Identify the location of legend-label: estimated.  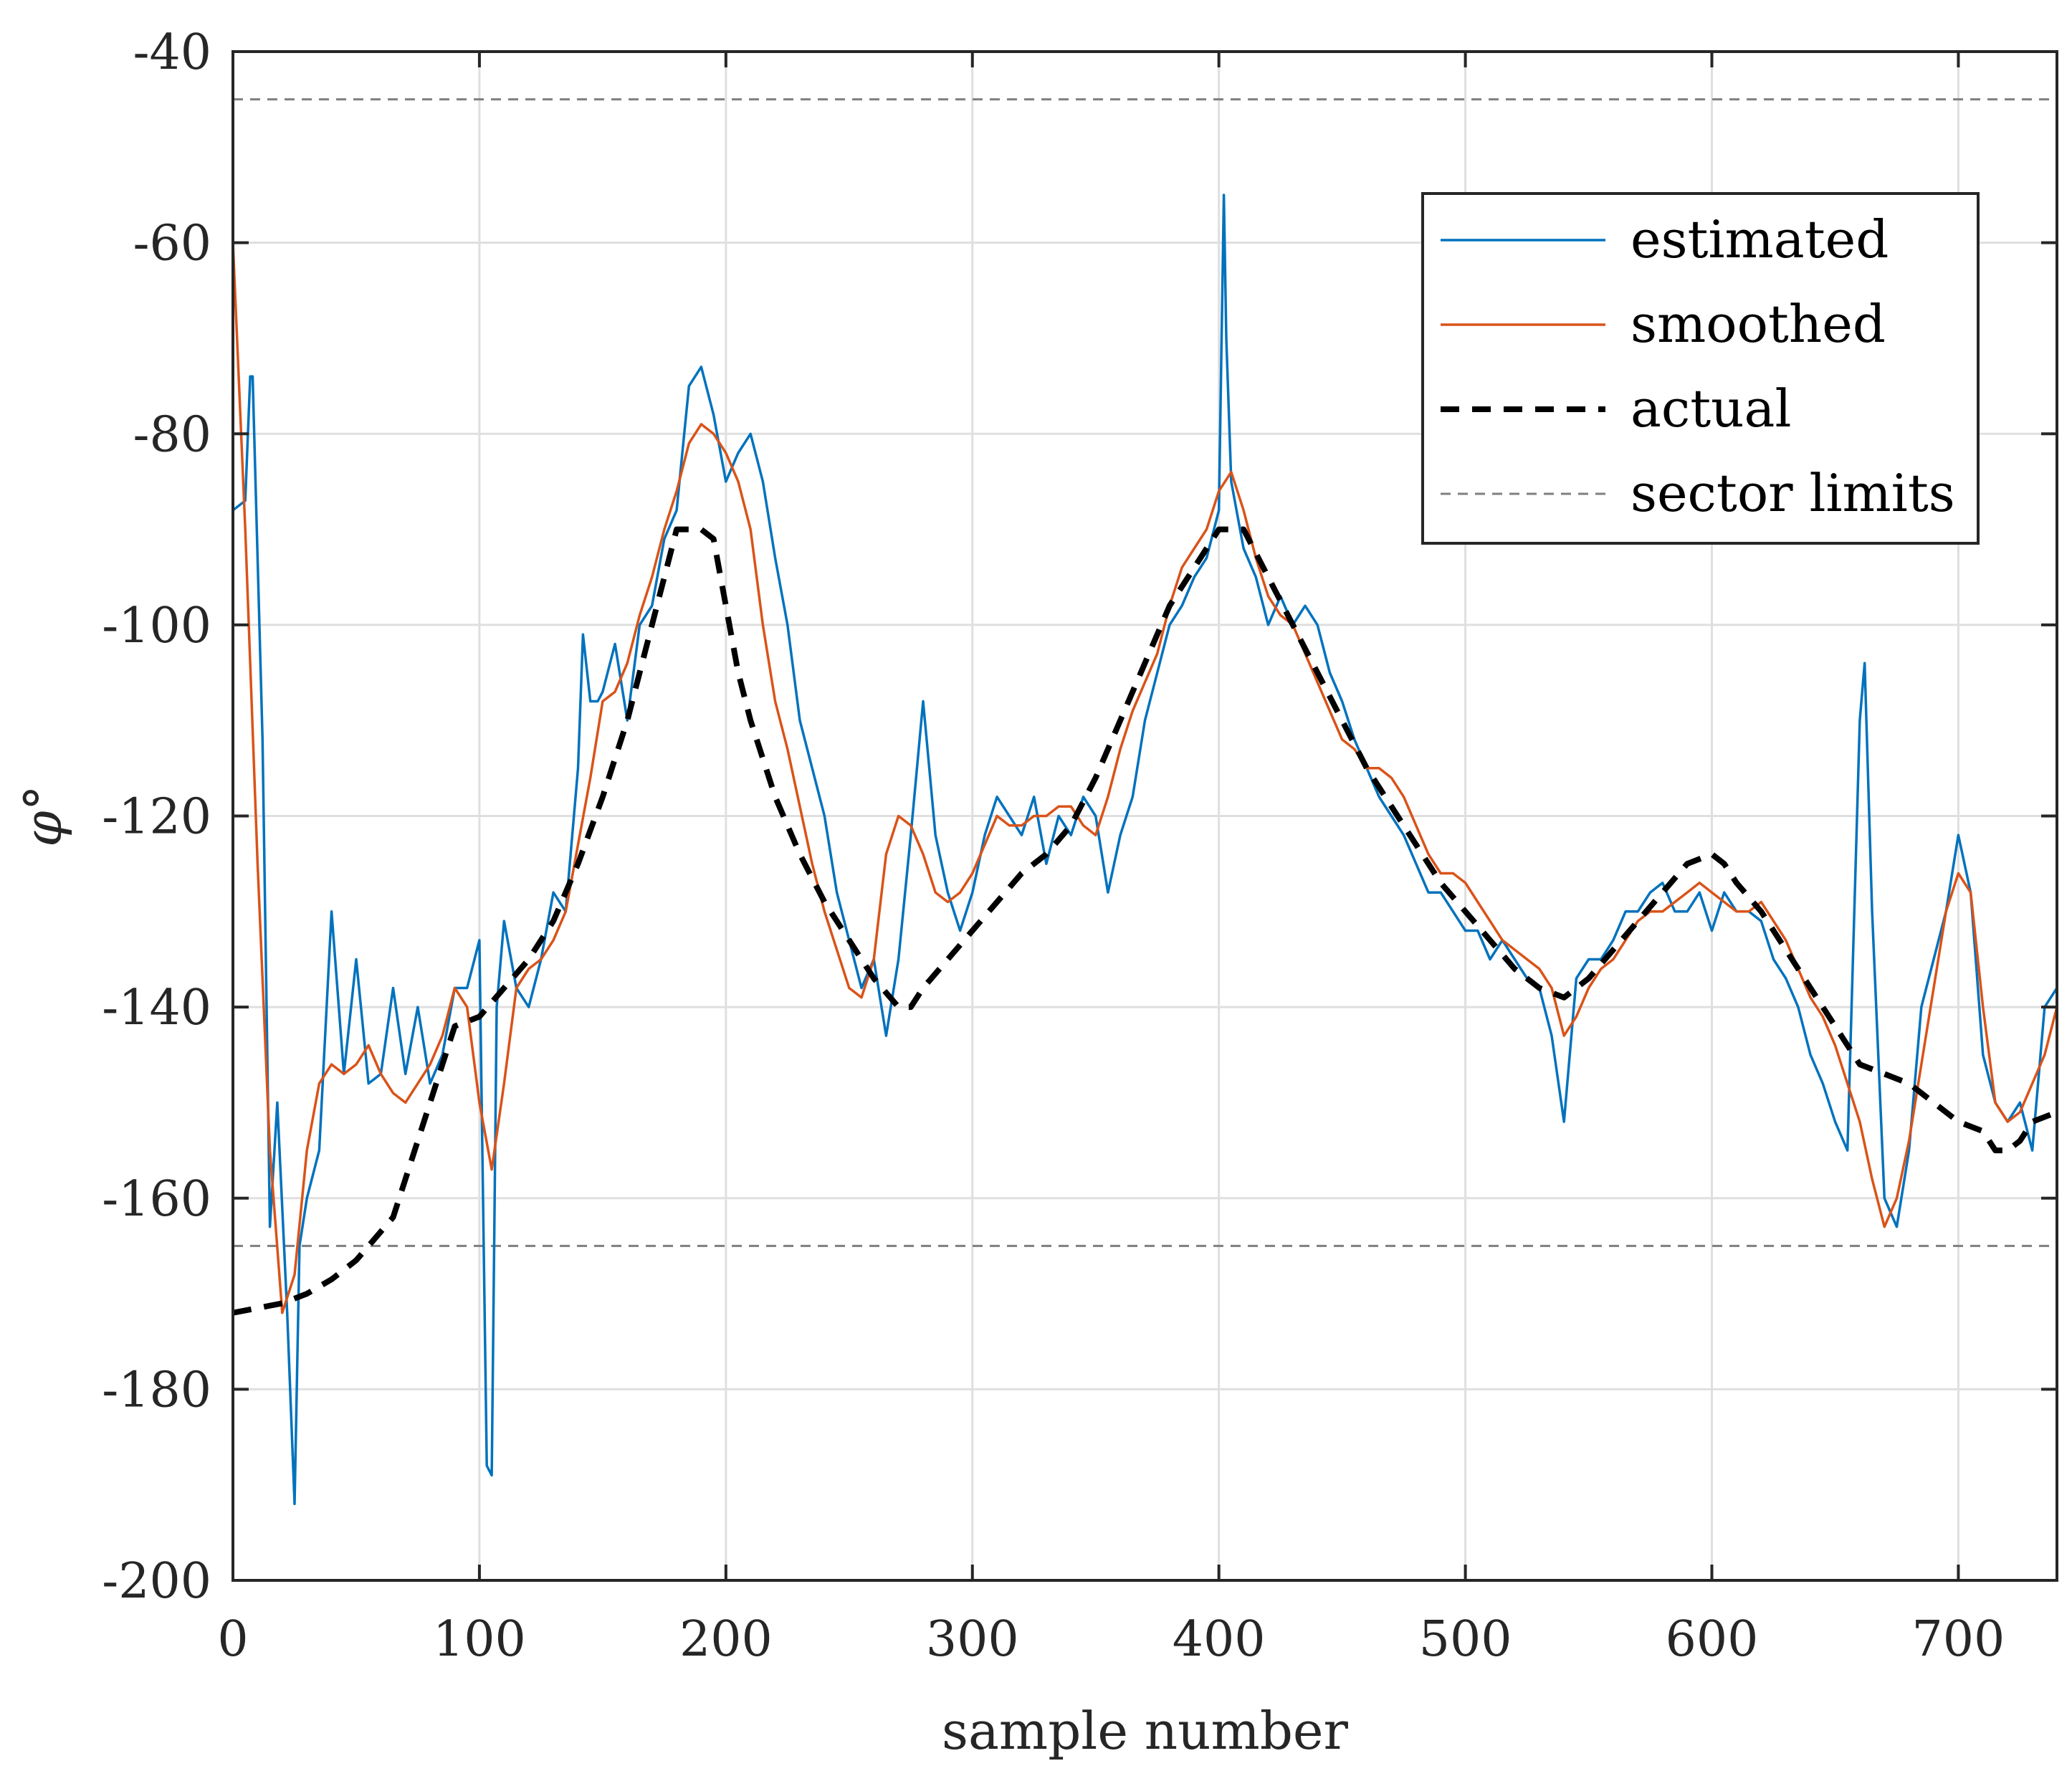
(1760, 239).